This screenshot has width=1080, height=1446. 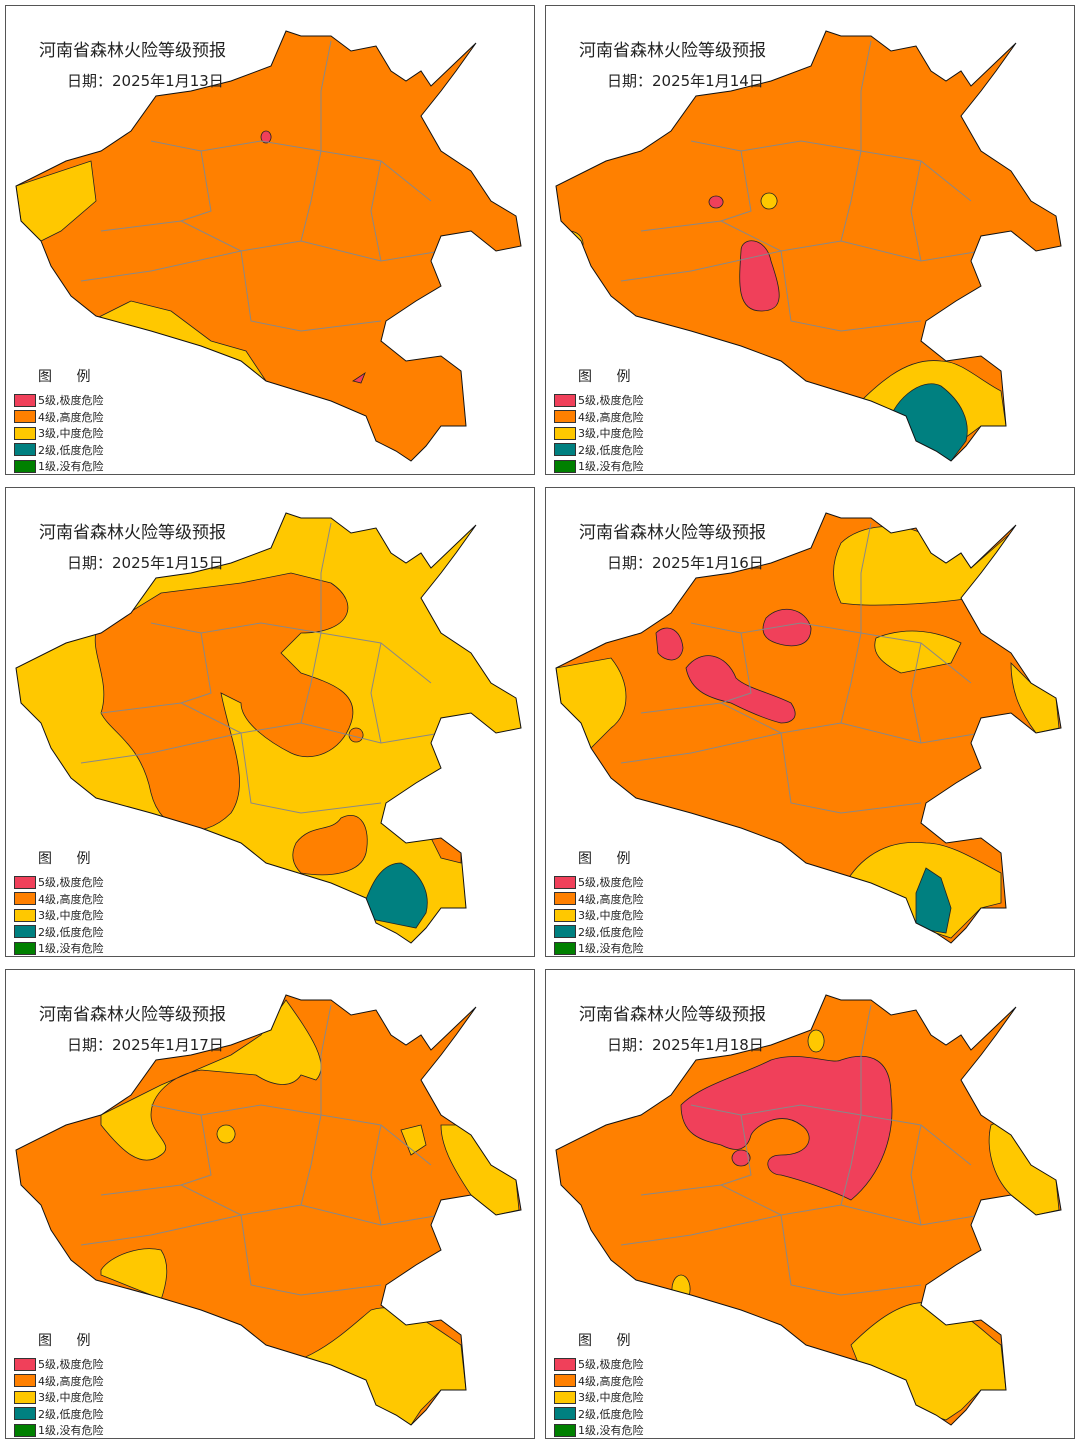 I want to click on forecast-date: 日期：2025年1月14日, so click(x=685, y=81).